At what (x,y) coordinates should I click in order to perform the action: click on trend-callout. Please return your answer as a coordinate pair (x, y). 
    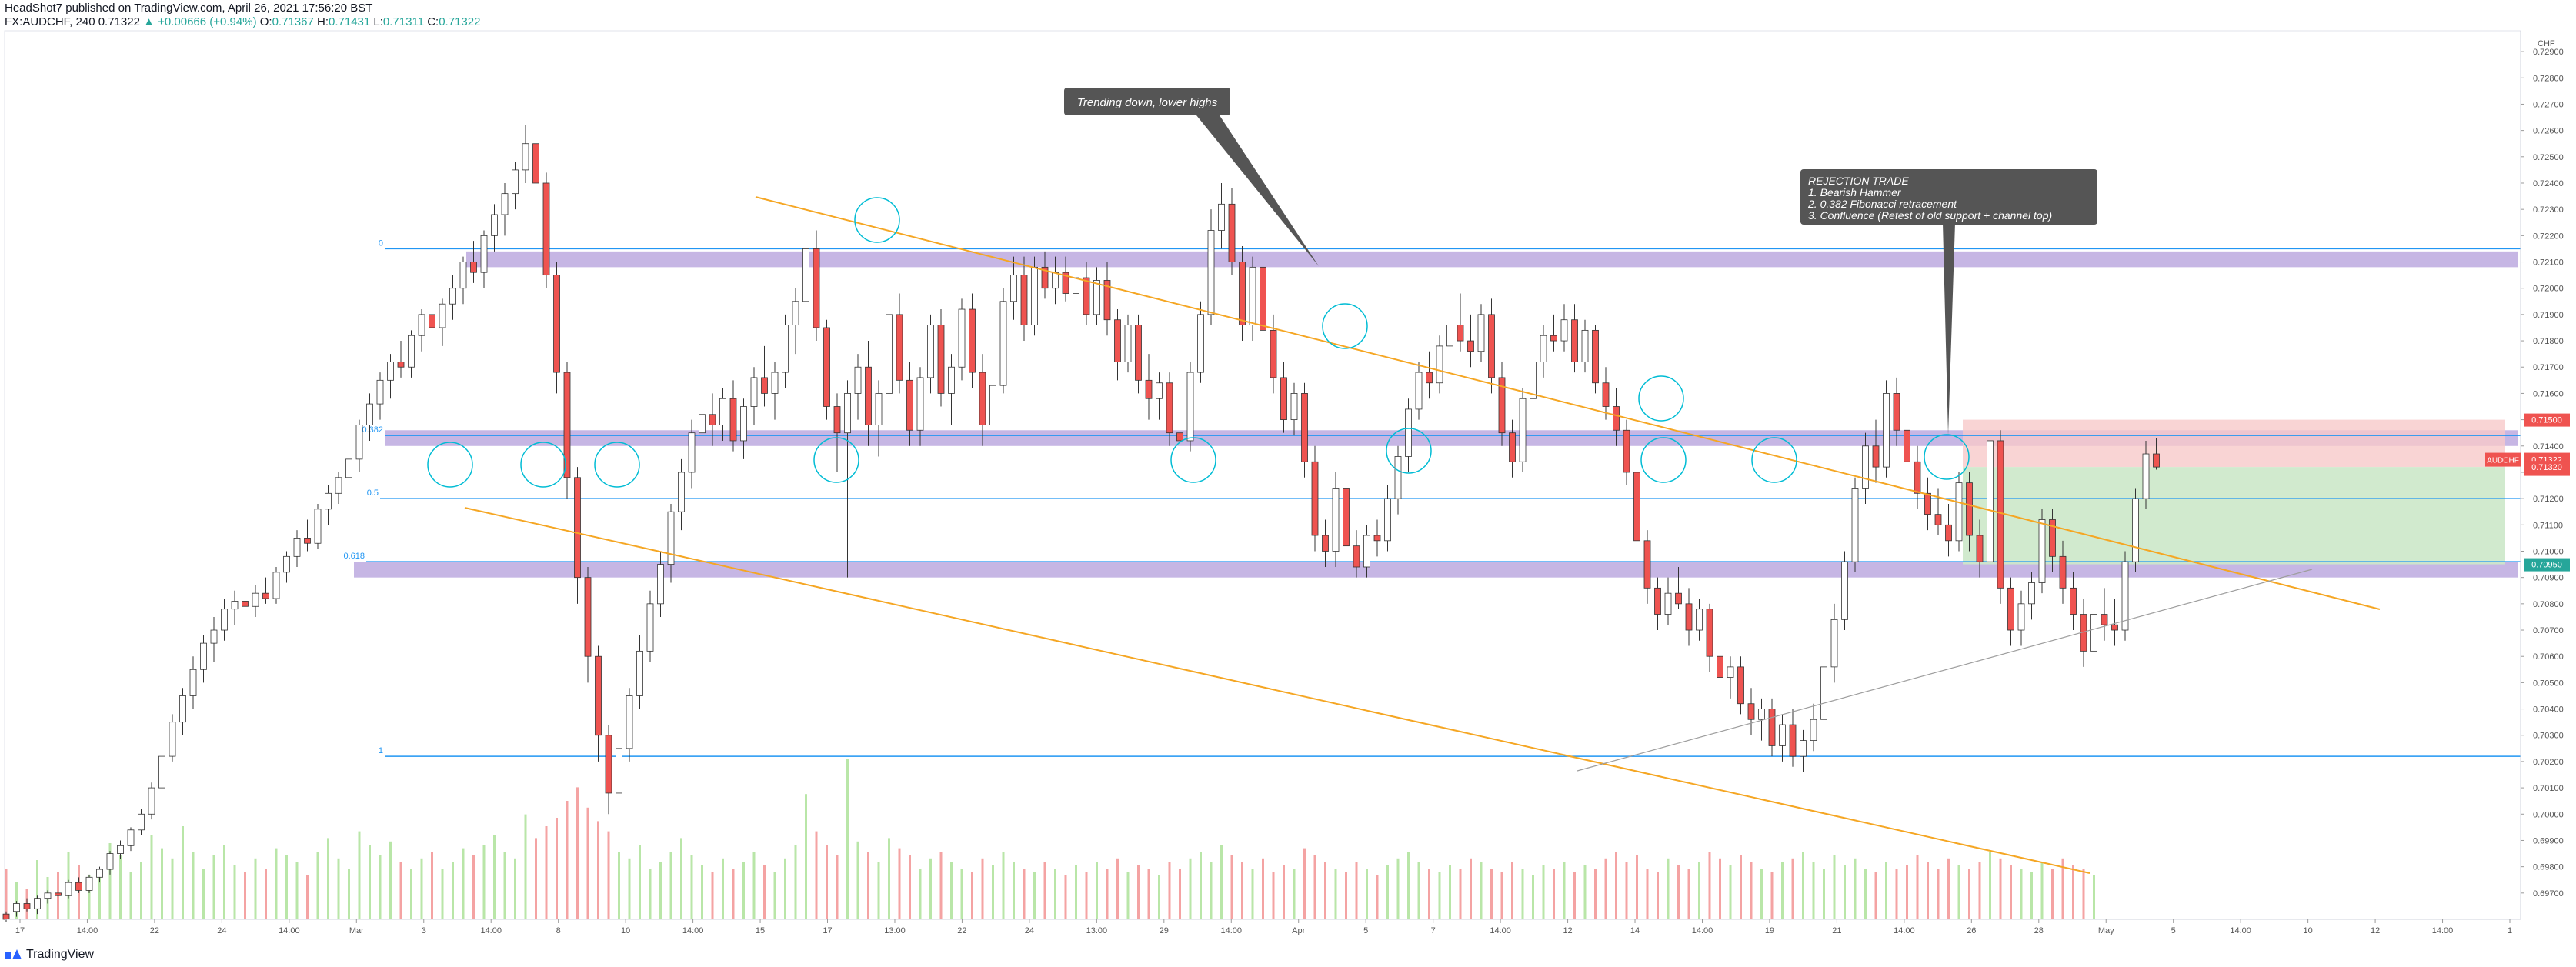
    Looking at the image, I should click on (1147, 101).